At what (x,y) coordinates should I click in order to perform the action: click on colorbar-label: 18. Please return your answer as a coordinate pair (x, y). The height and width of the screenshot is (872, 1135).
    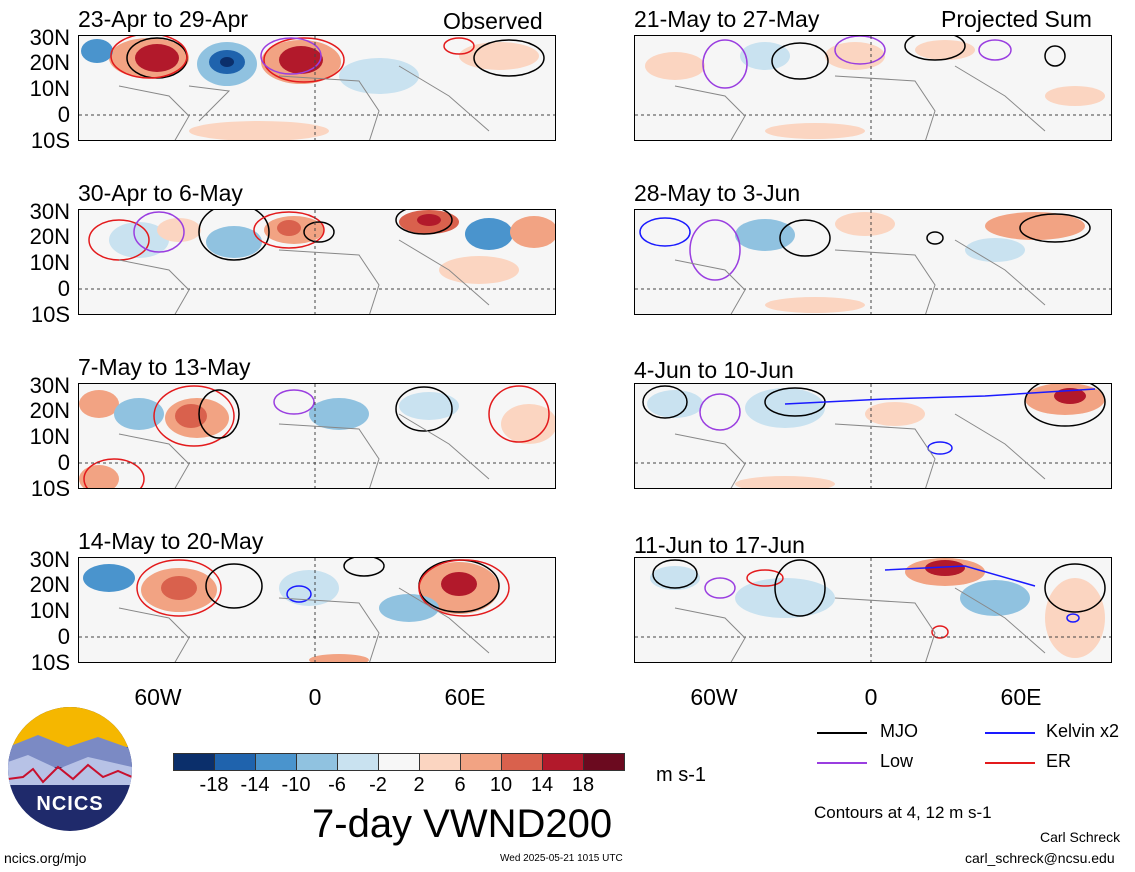
    Looking at the image, I should click on (583, 785).